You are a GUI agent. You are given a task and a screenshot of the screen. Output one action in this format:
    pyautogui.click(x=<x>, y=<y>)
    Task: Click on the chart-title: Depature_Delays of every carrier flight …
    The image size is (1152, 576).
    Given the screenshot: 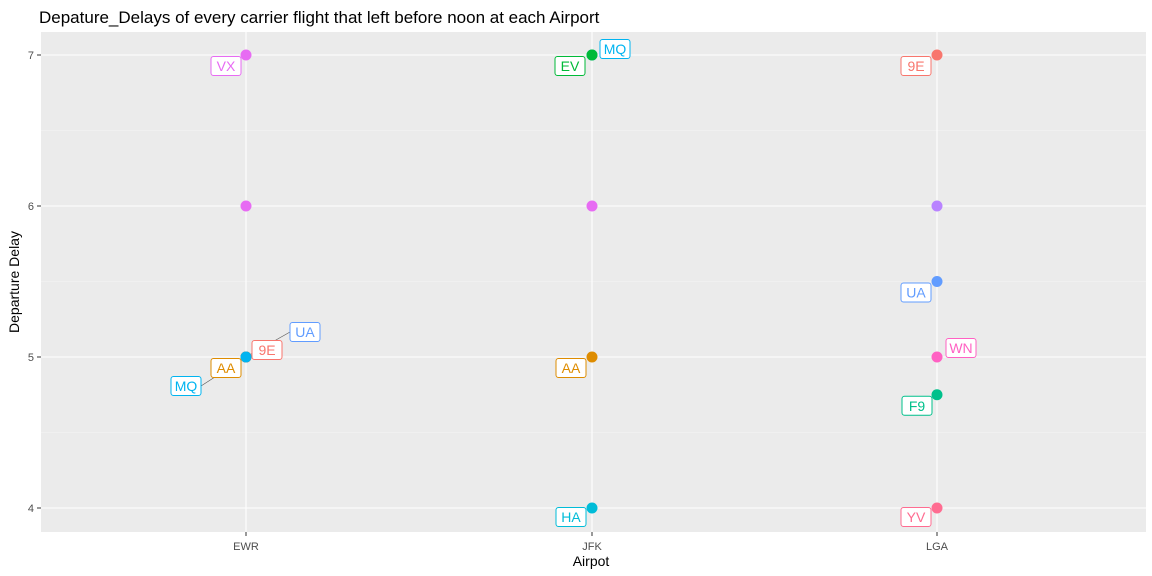 What is the action you would take?
    pyautogui.click(x=319, y=17)
    